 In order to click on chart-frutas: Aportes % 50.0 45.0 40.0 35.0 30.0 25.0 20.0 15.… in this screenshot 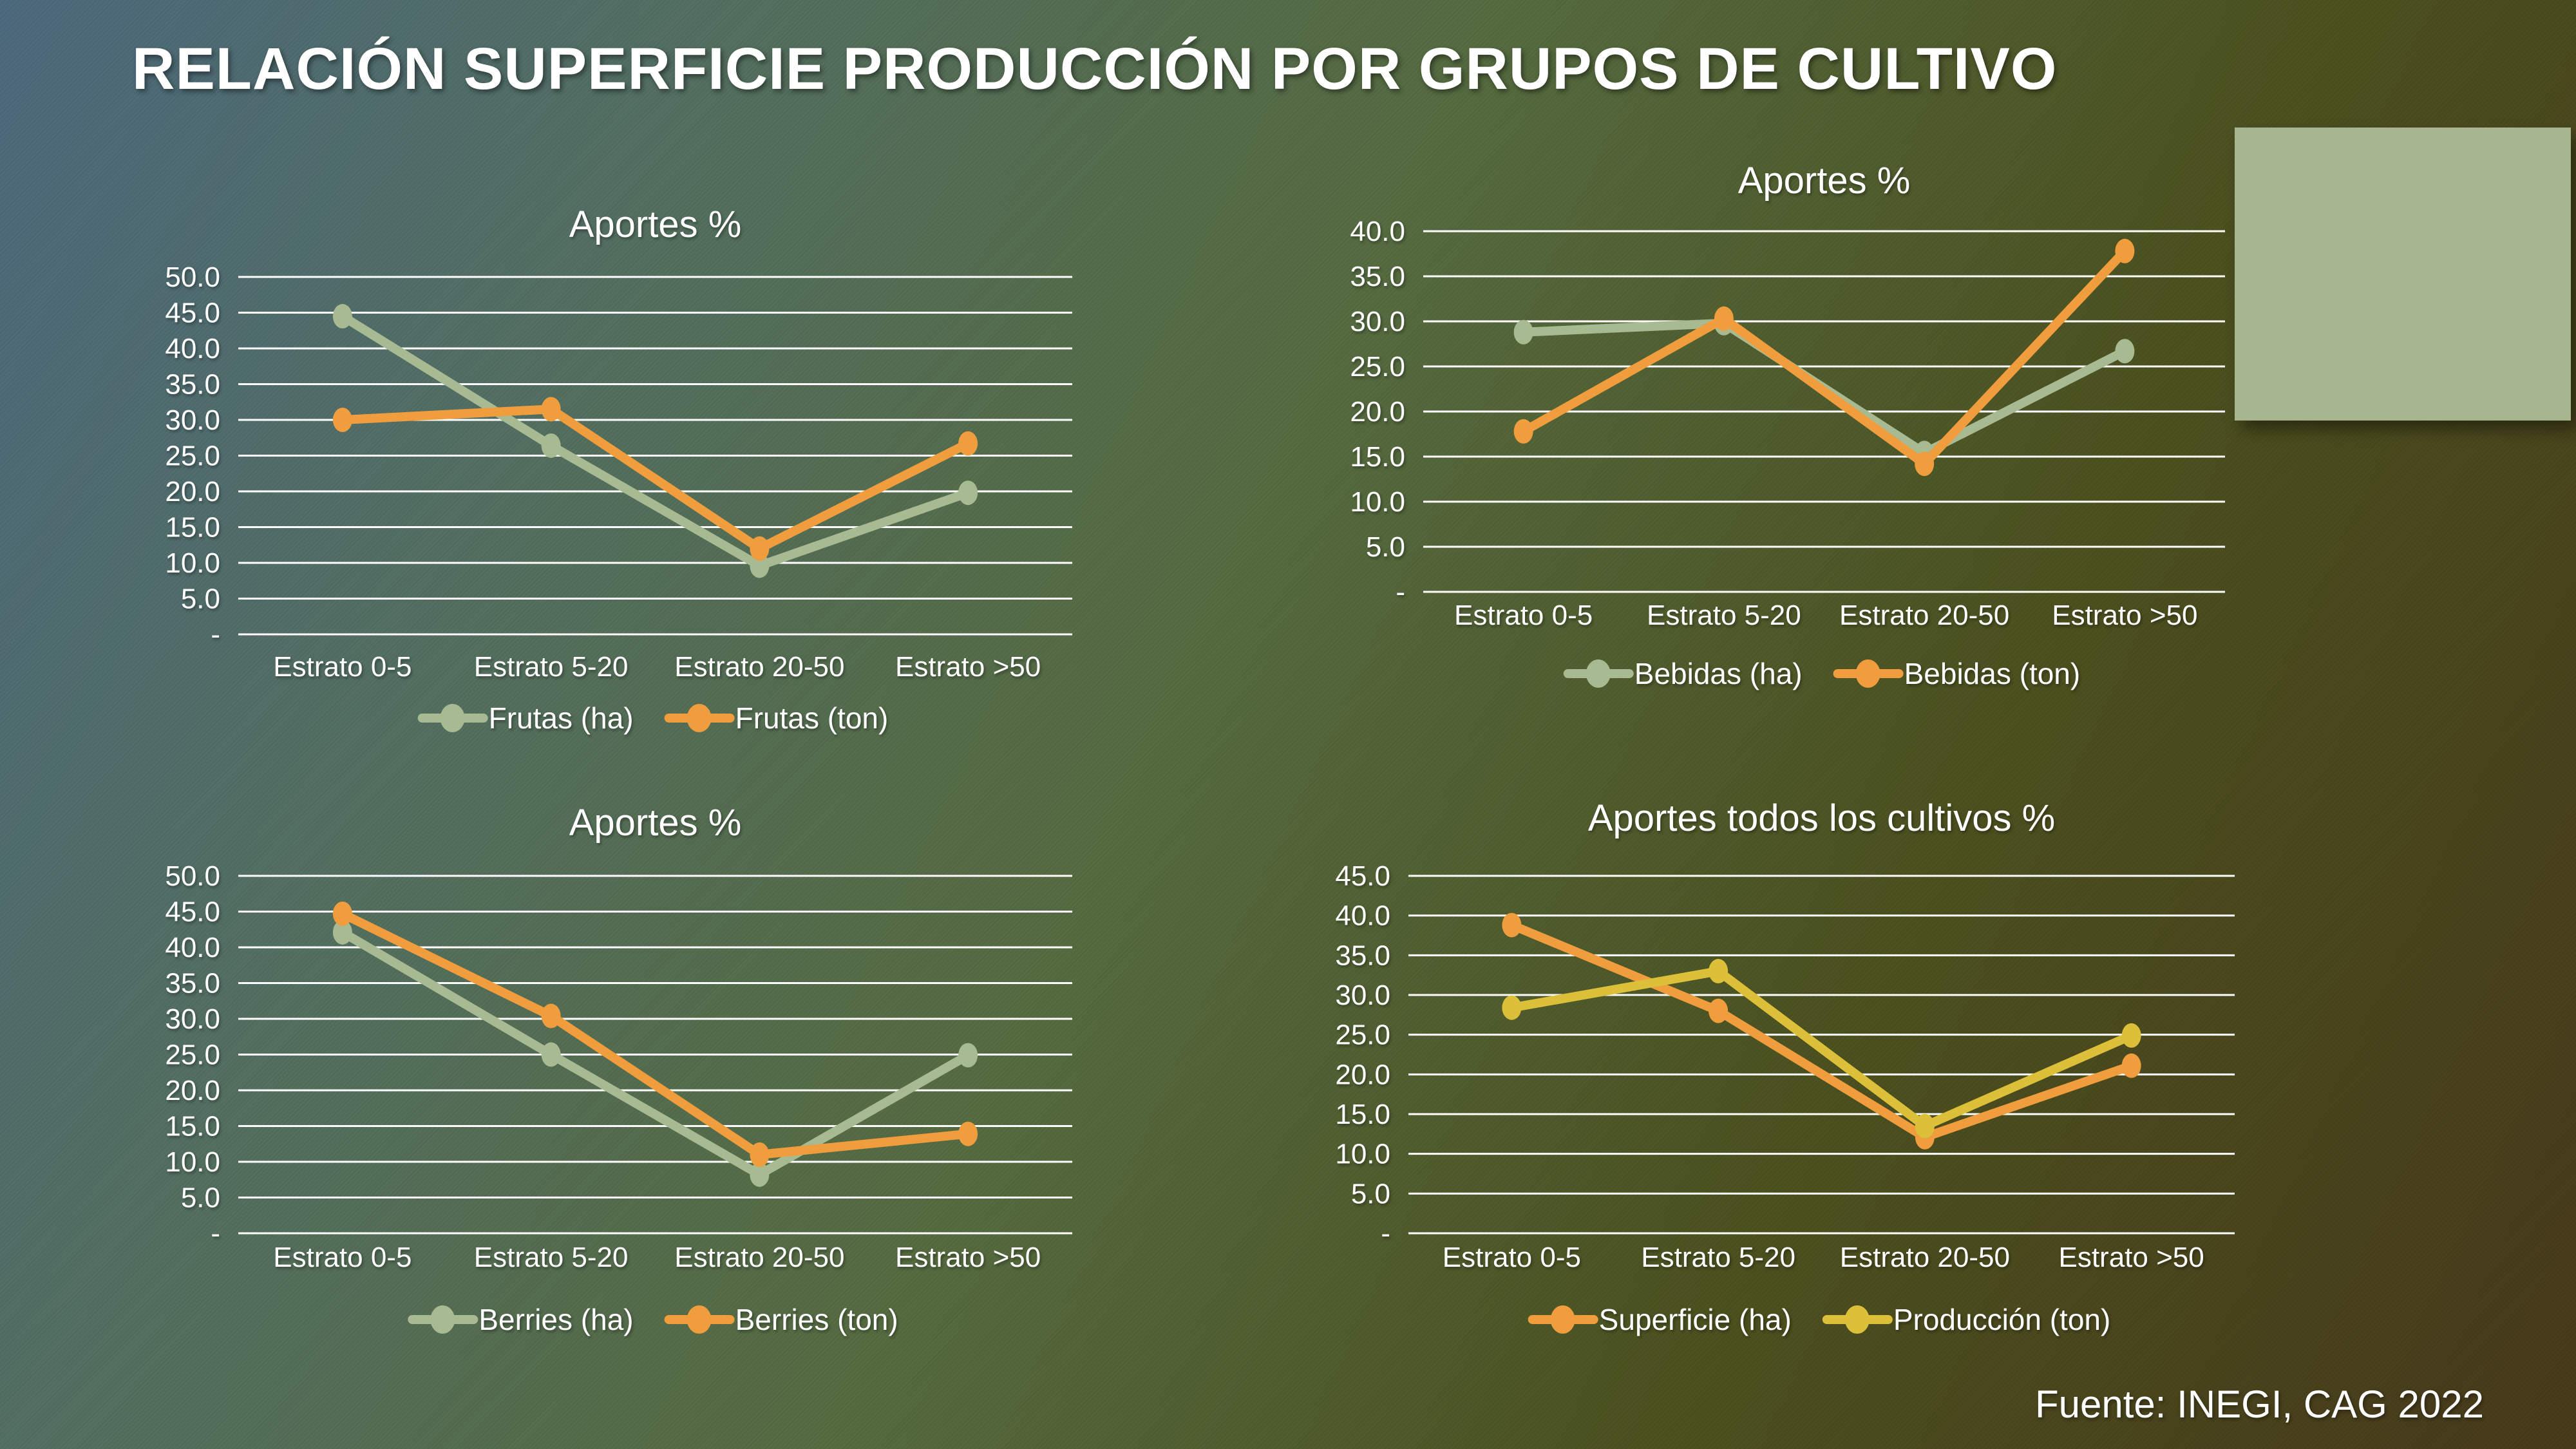, I will do `click(640, 470)`.